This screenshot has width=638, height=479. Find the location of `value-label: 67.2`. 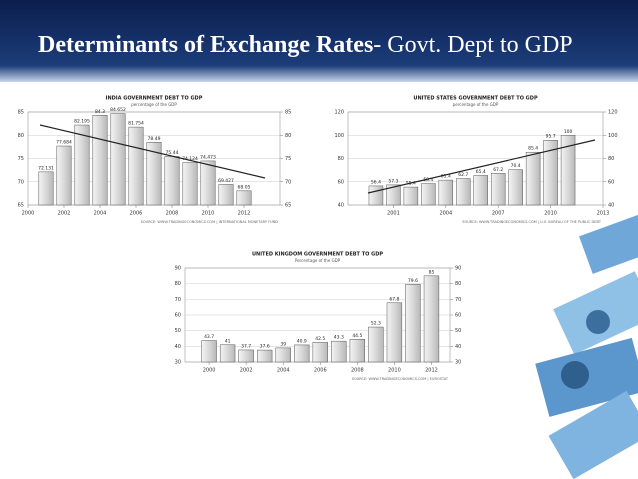

value-label: 67.2 is located at coordinates (498, 170).